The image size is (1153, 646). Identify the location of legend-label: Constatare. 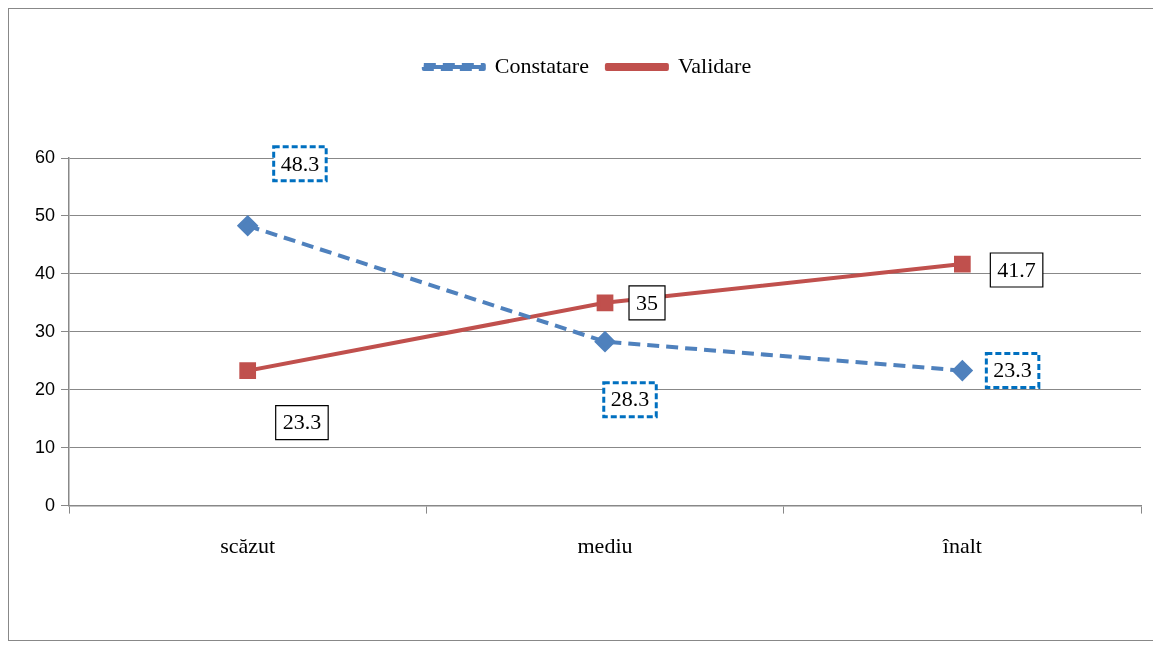
(541, 65).